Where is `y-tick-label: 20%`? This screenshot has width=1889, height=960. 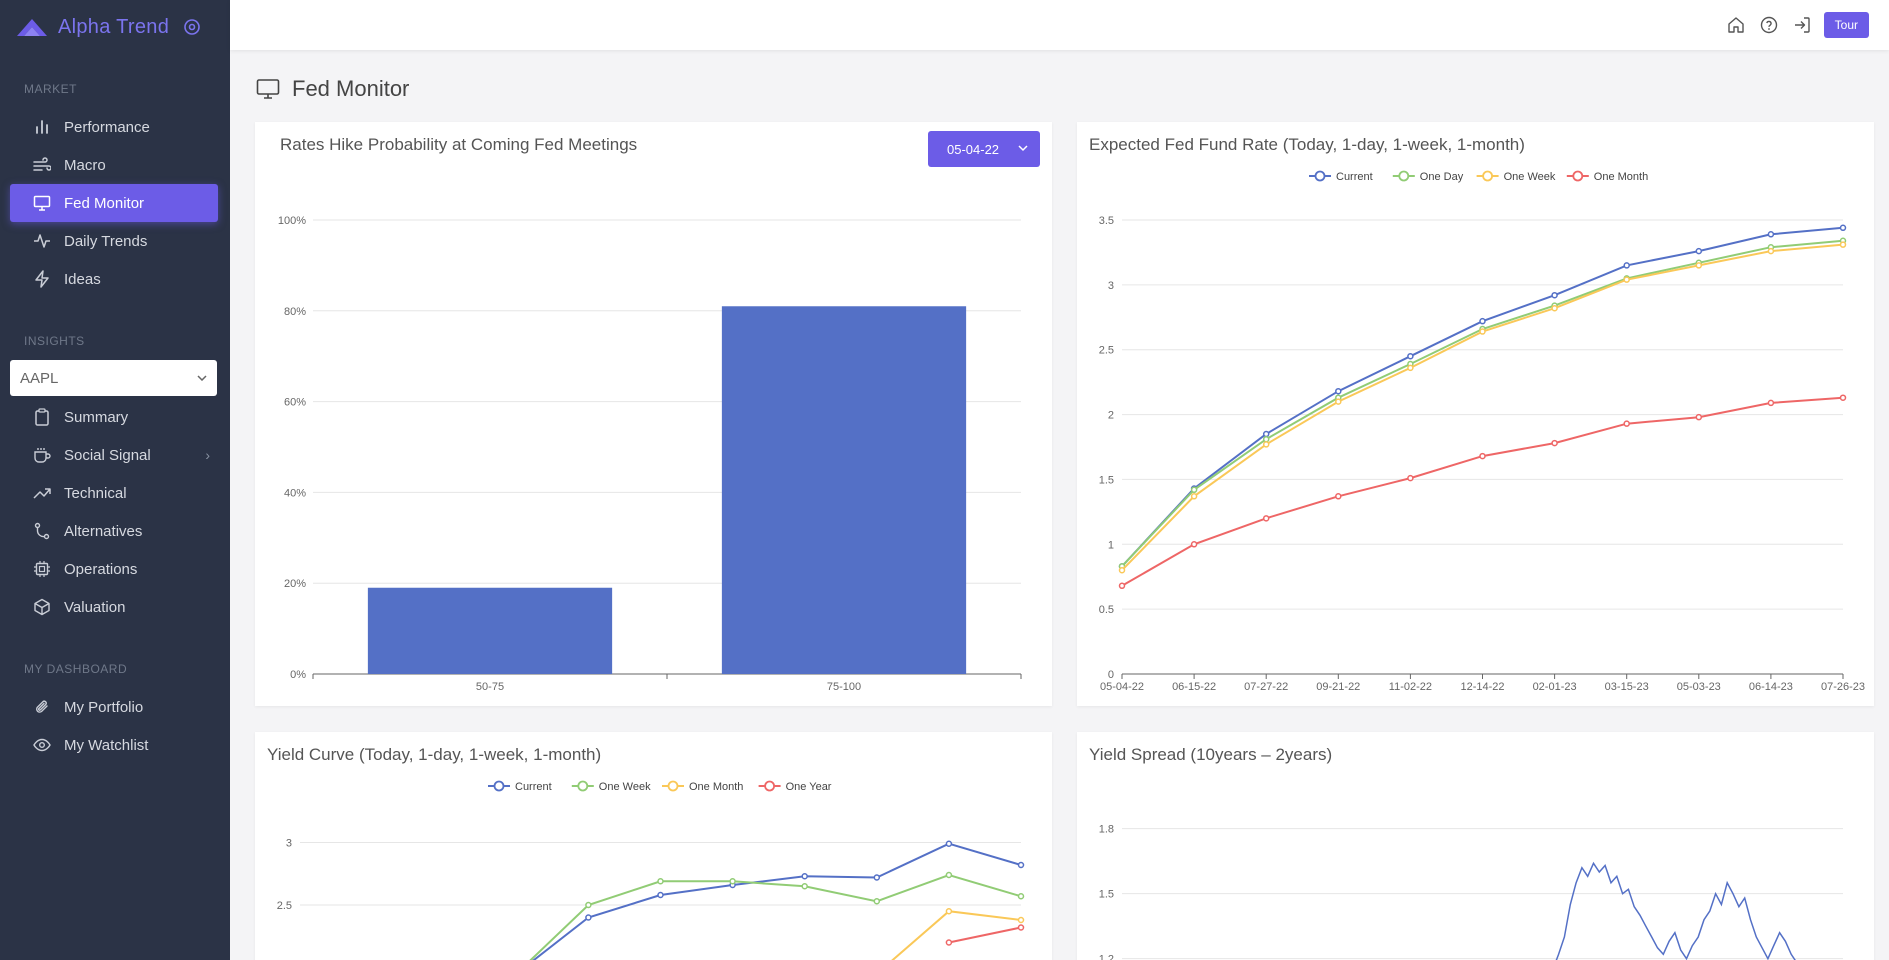 y-tick-label: 20% is located at coordinates (295, 584).